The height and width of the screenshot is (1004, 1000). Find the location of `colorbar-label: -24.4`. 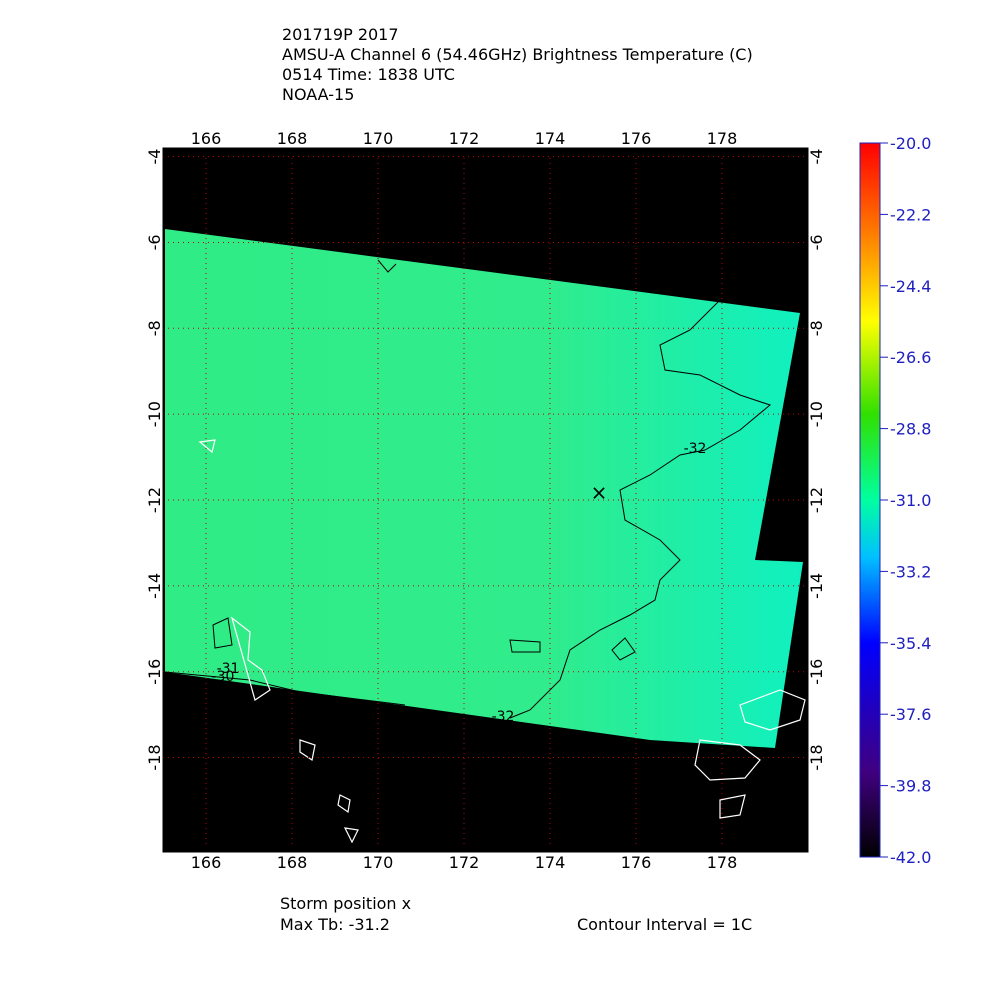

colorbar-label: -24.4 is located at coordinates (910, 286).